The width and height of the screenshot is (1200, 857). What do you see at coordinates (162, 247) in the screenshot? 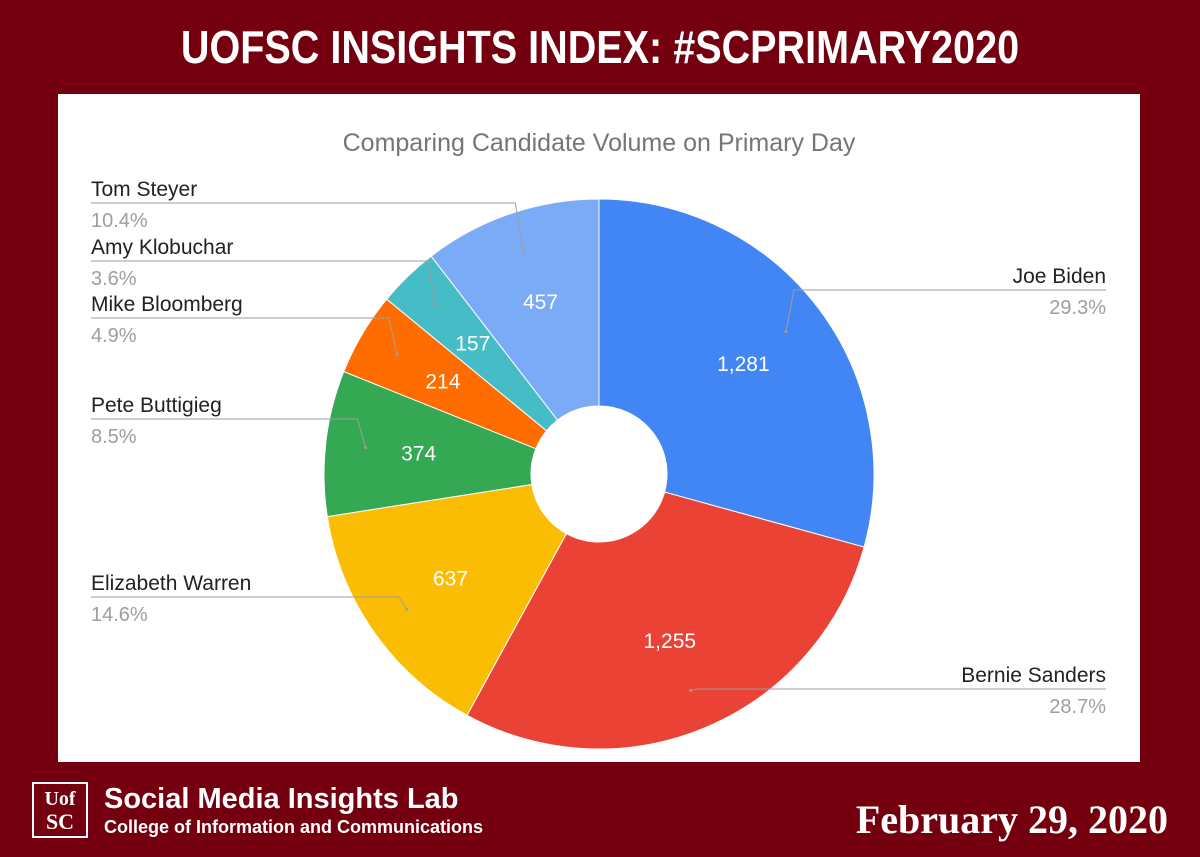
I see `name-label-amy-klobuchar: Amy Klobuchar` at bounding box center [162, 247].